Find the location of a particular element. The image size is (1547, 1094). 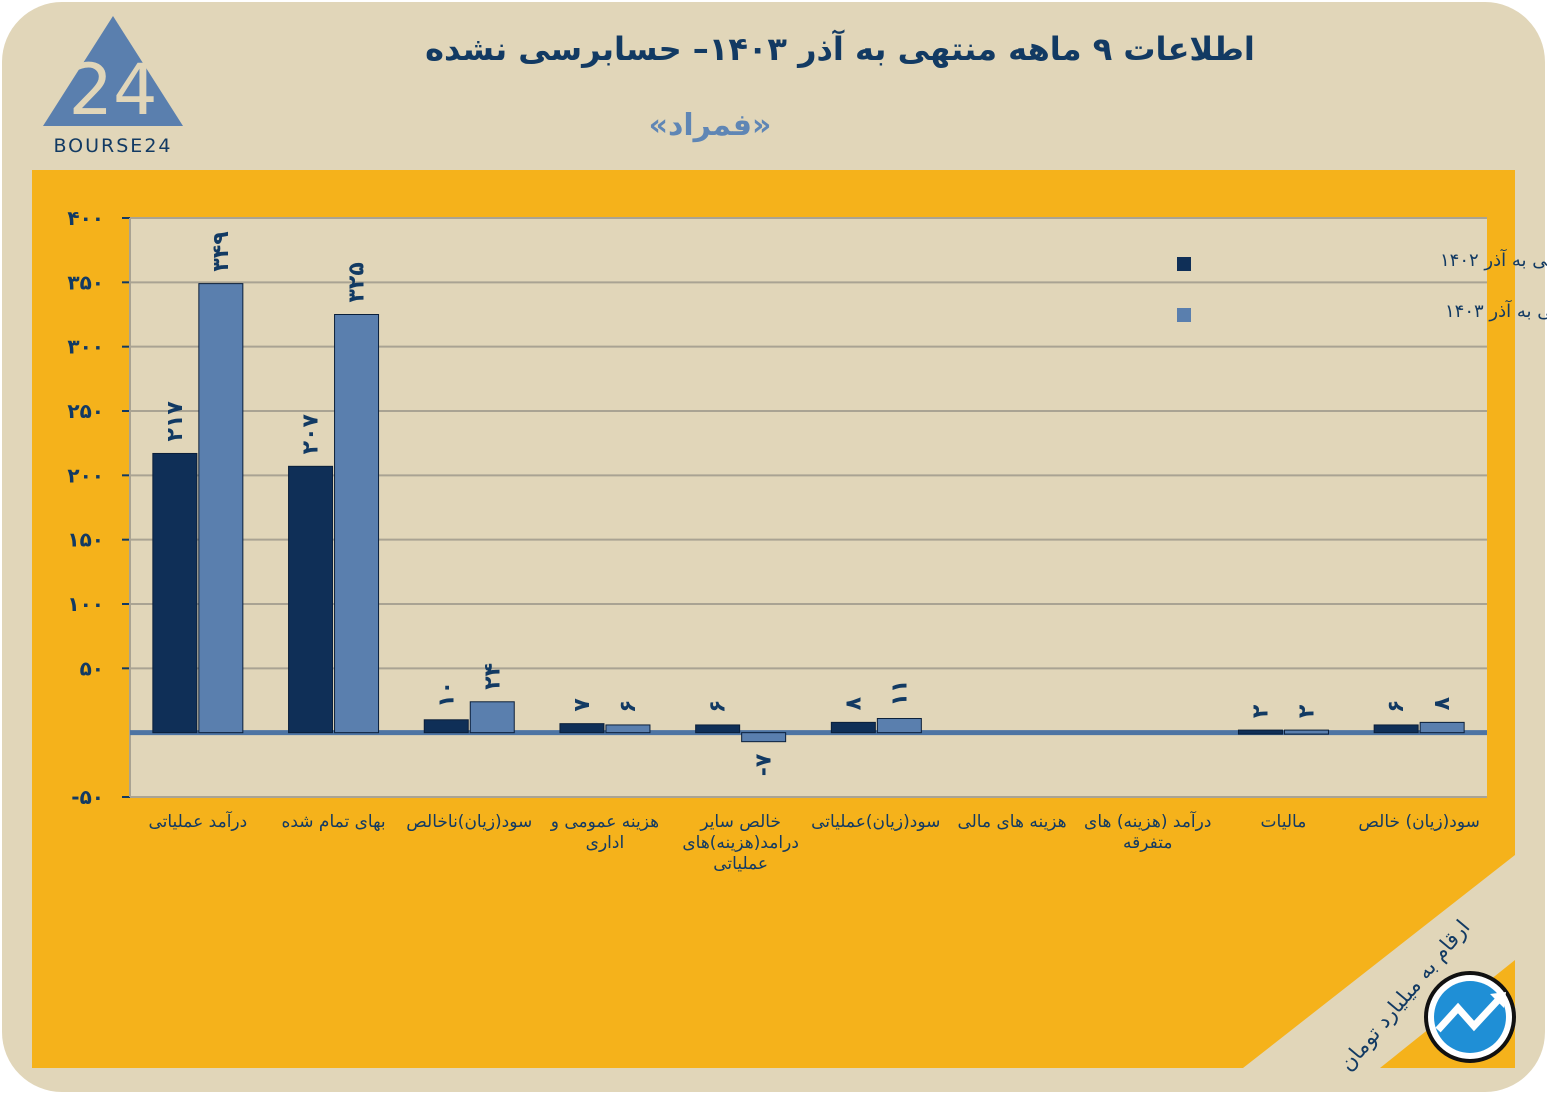

bourse24-logo: 24 BOURSE24 is located at coordinates (113, 86).